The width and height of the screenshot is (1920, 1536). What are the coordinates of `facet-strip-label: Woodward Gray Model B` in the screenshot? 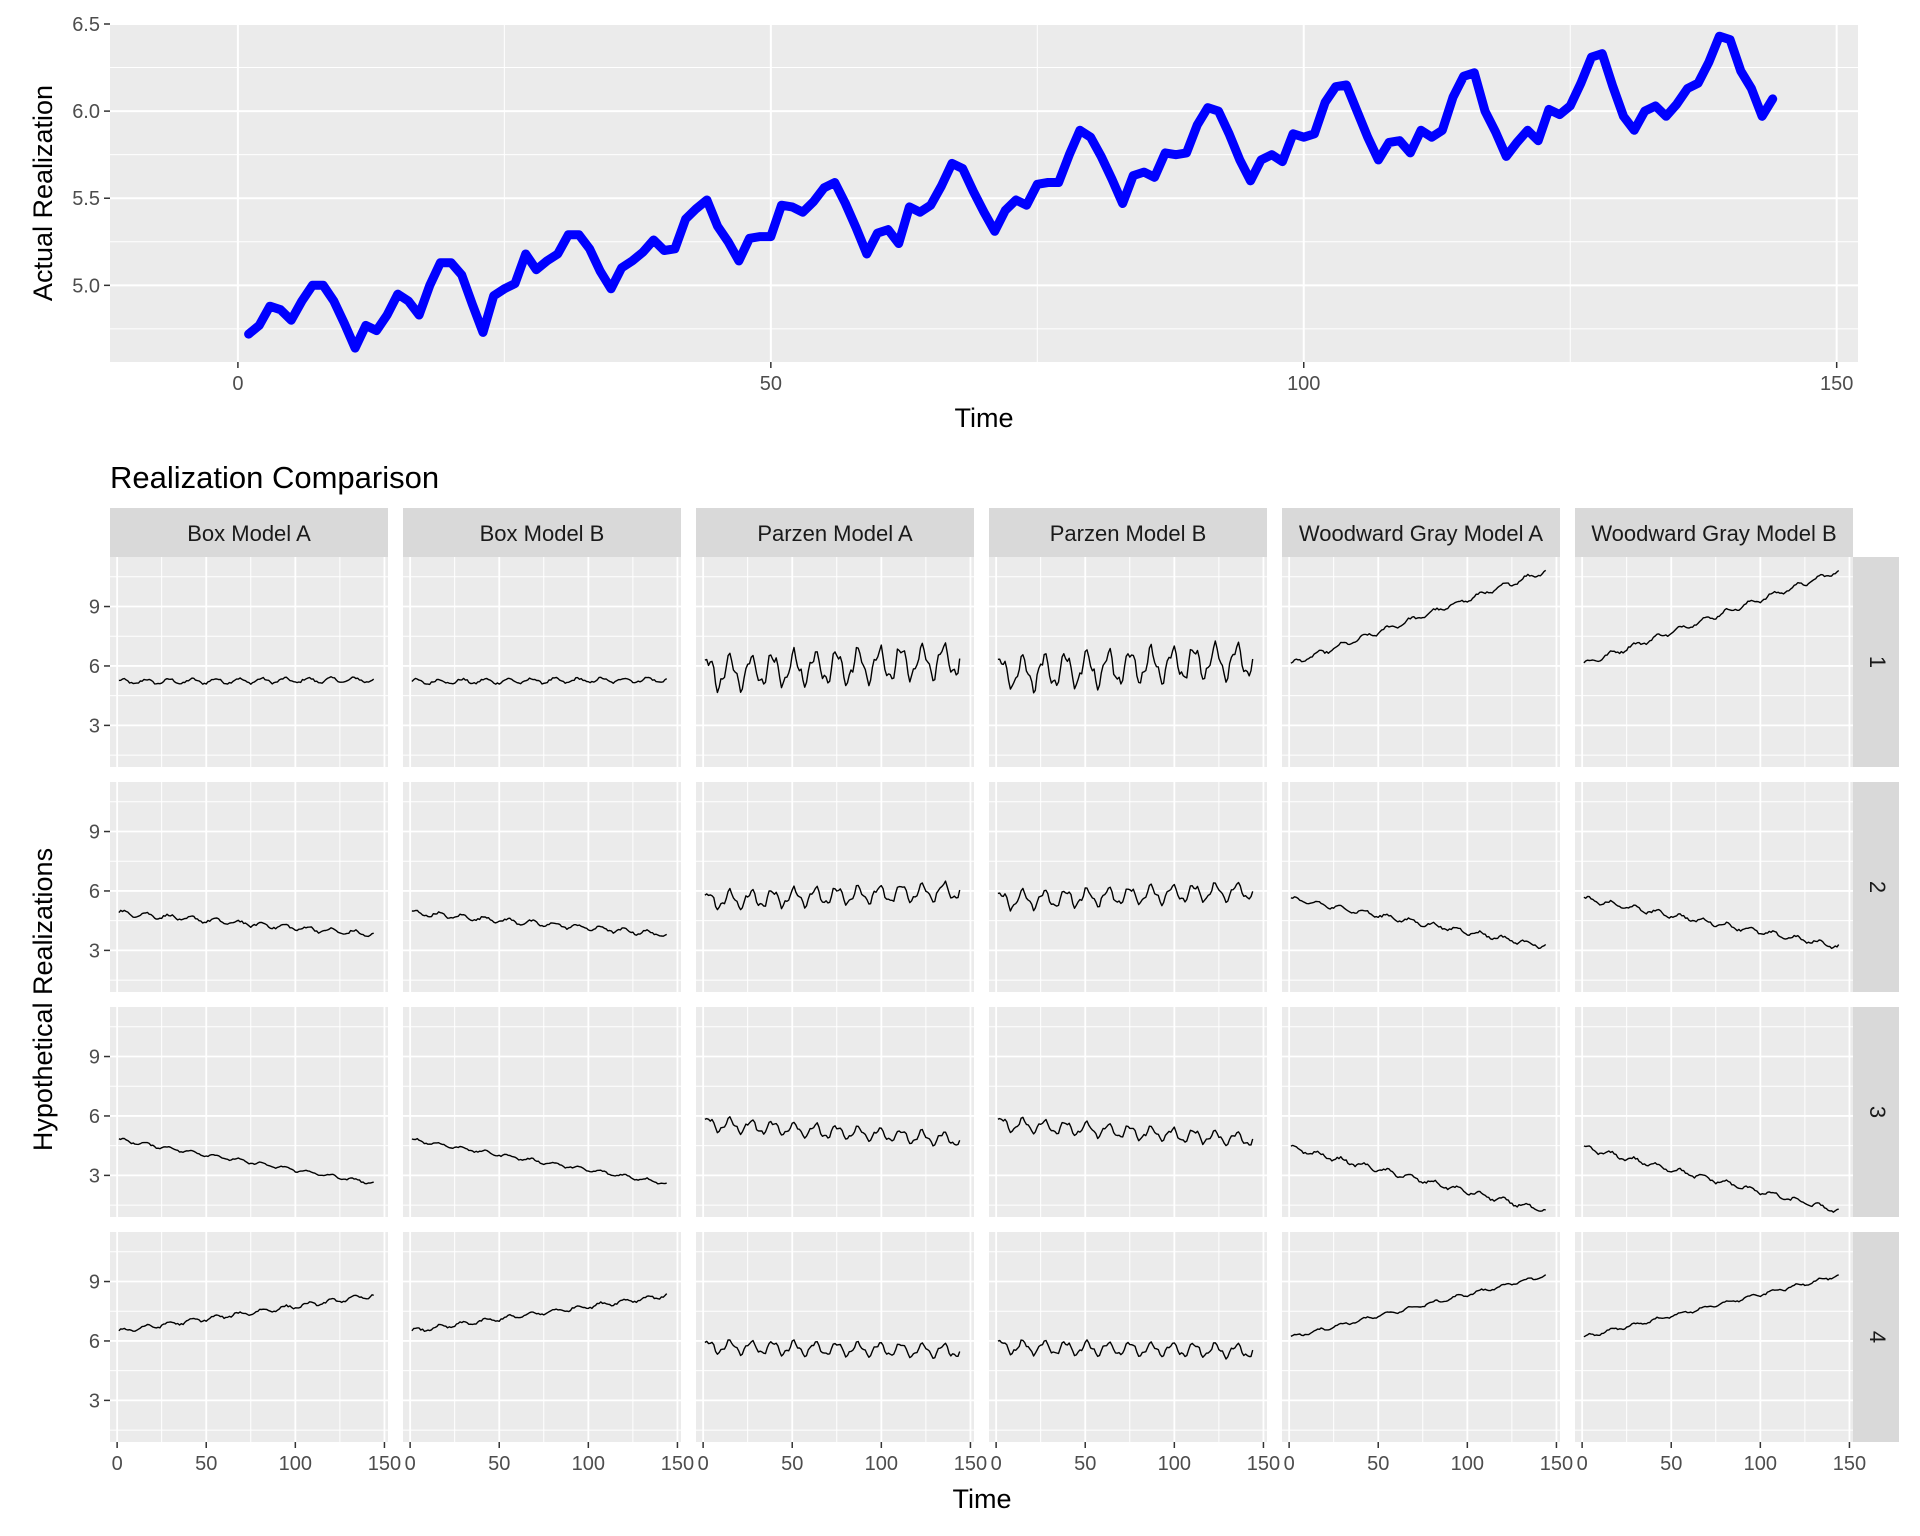 It's located at (1713, 533).